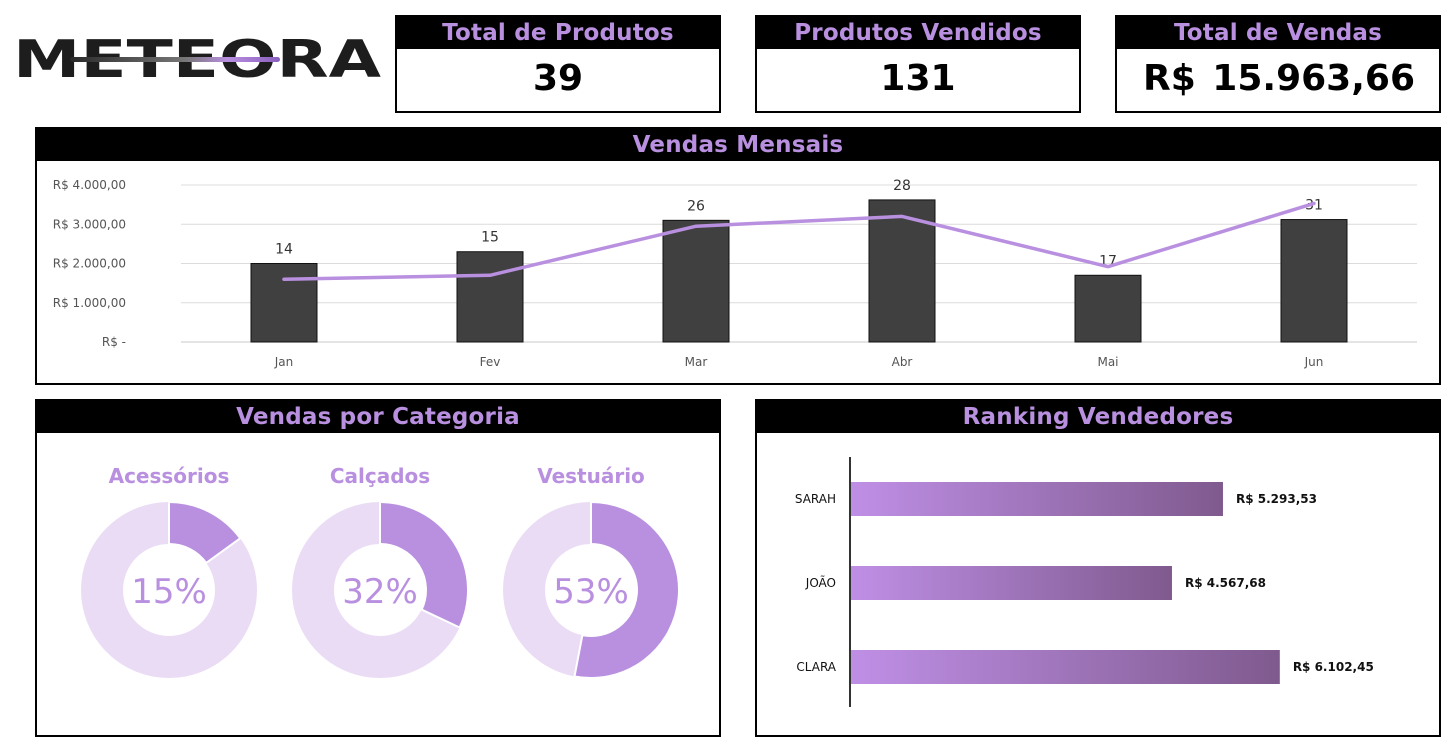  I want to click on kpi-title: Total de Produtos, so click(558, 33).